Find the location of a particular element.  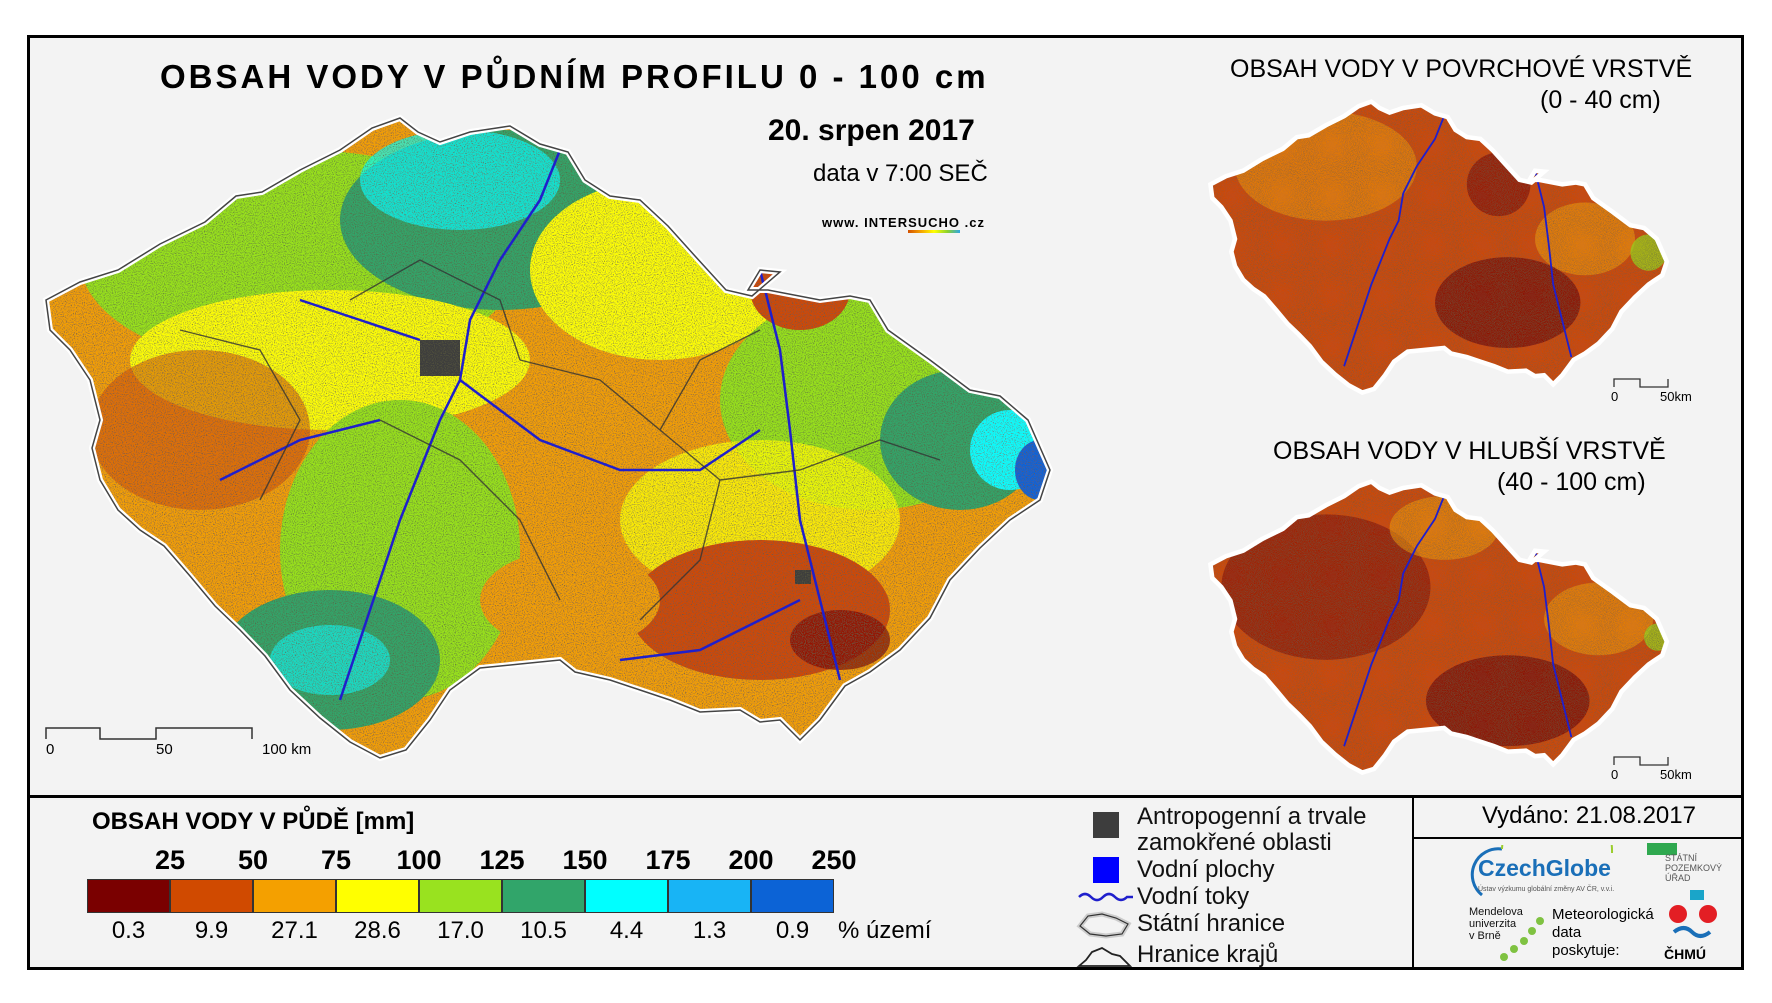

map-time: data v 7:00 SEČ is located at coordinates (900, 173).